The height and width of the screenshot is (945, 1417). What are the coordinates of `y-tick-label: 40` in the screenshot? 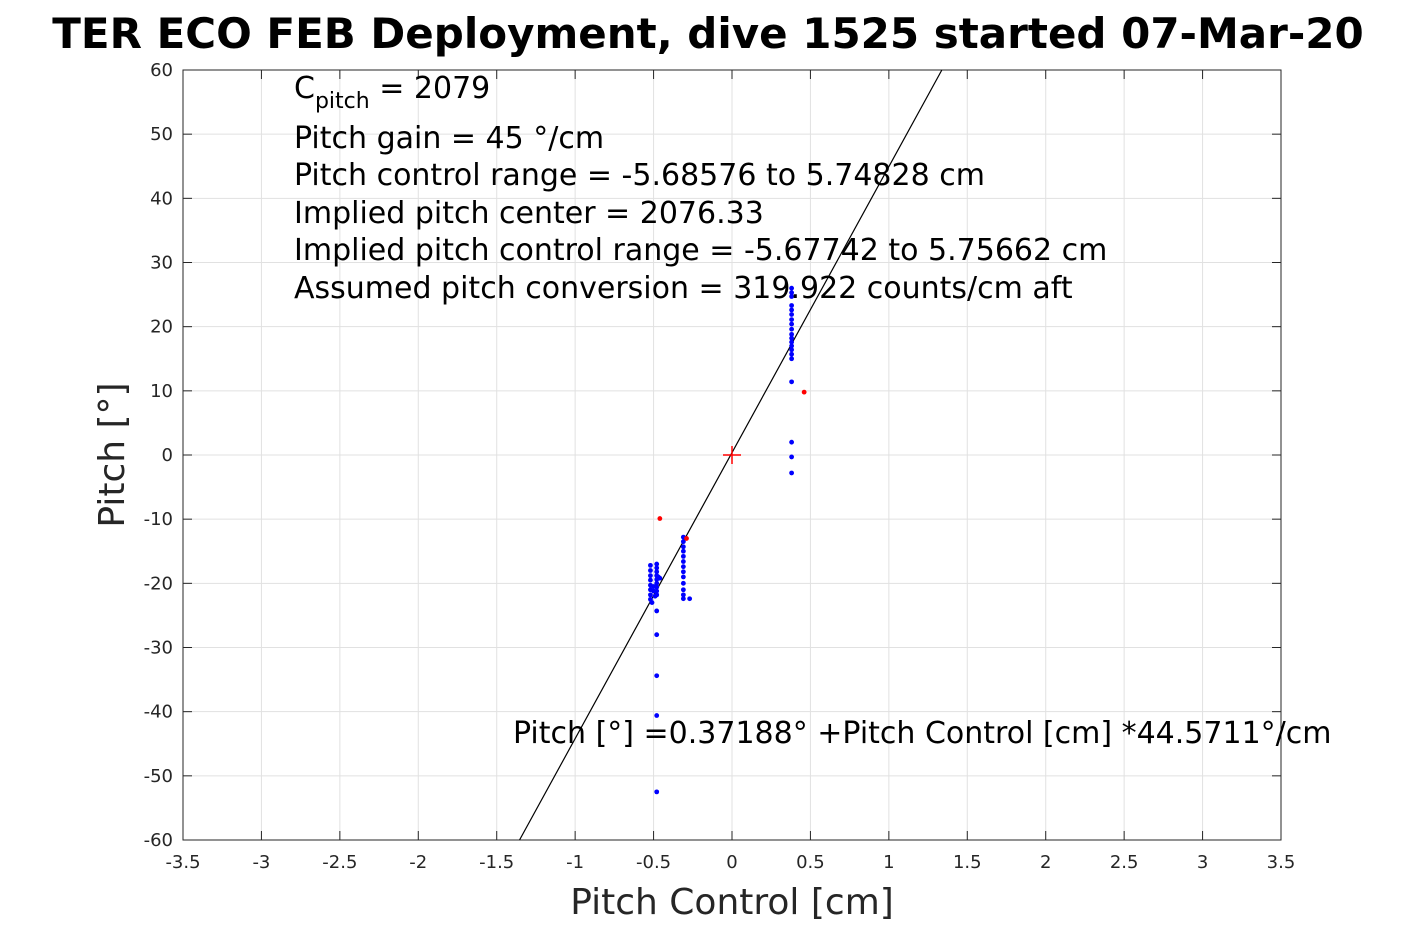 It's located at (161, 198).